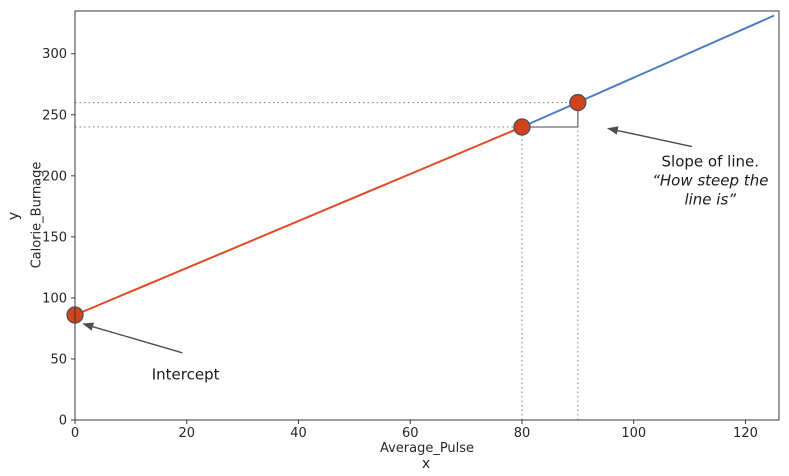 The image size is (789, 476). Describe the element at coordinates (37, 215) in the screenshot. I see `y-axis-label: Calorie_Burnage` at that location.